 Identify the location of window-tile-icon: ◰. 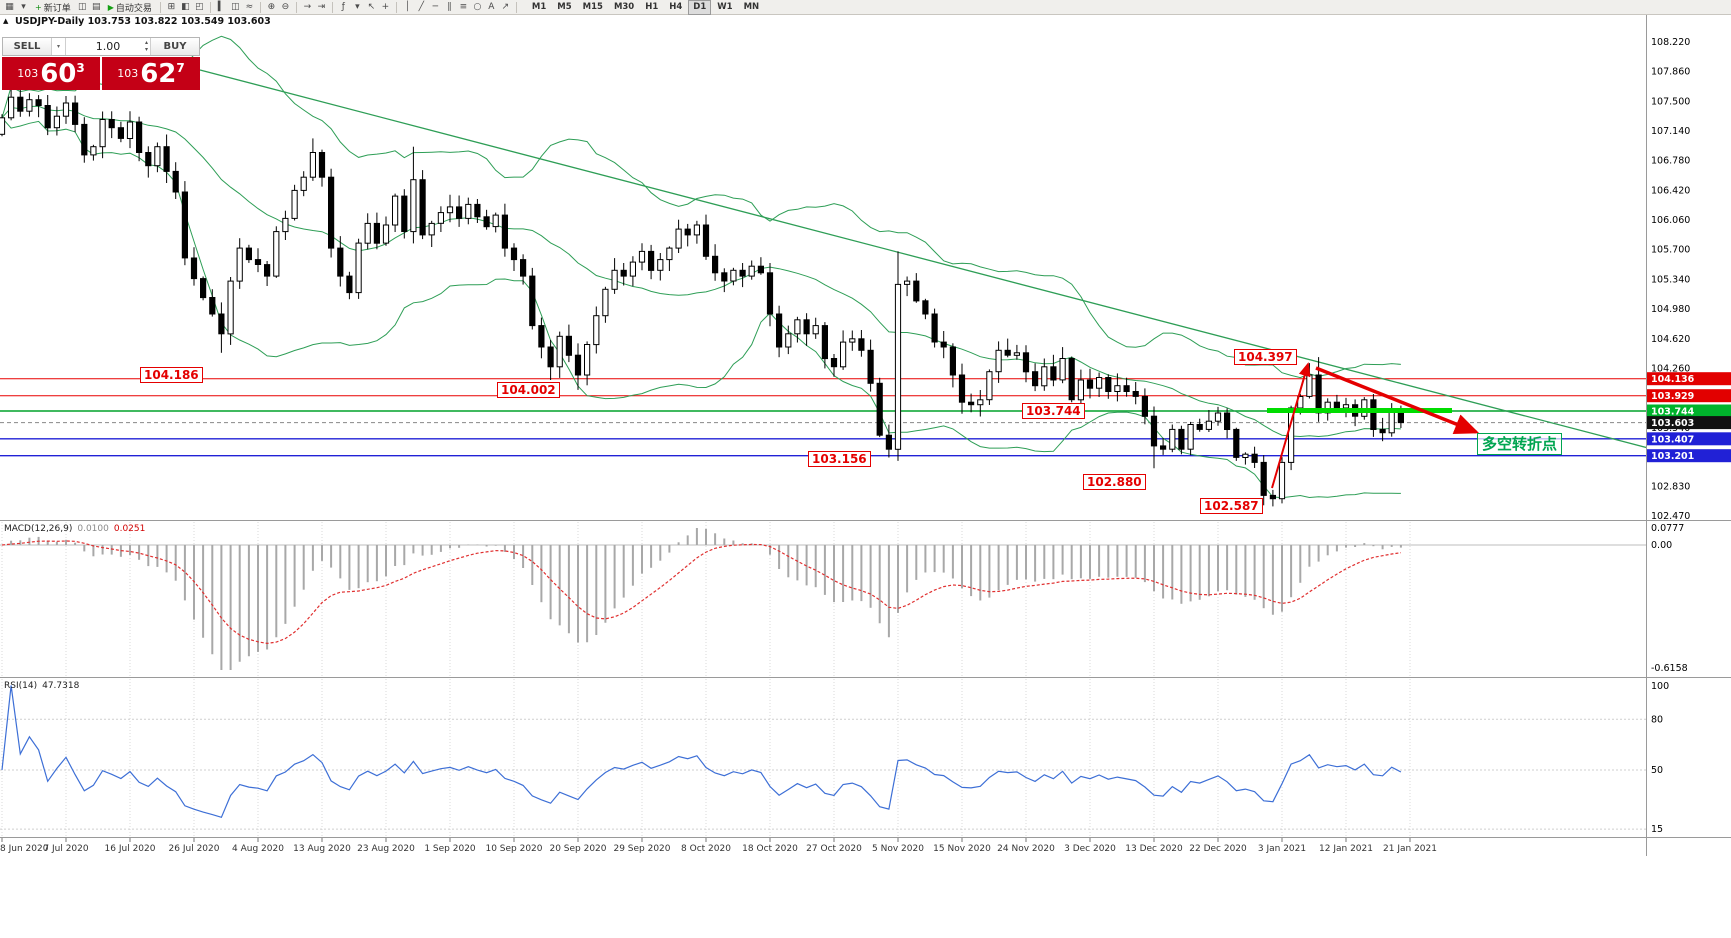
(199, 7).